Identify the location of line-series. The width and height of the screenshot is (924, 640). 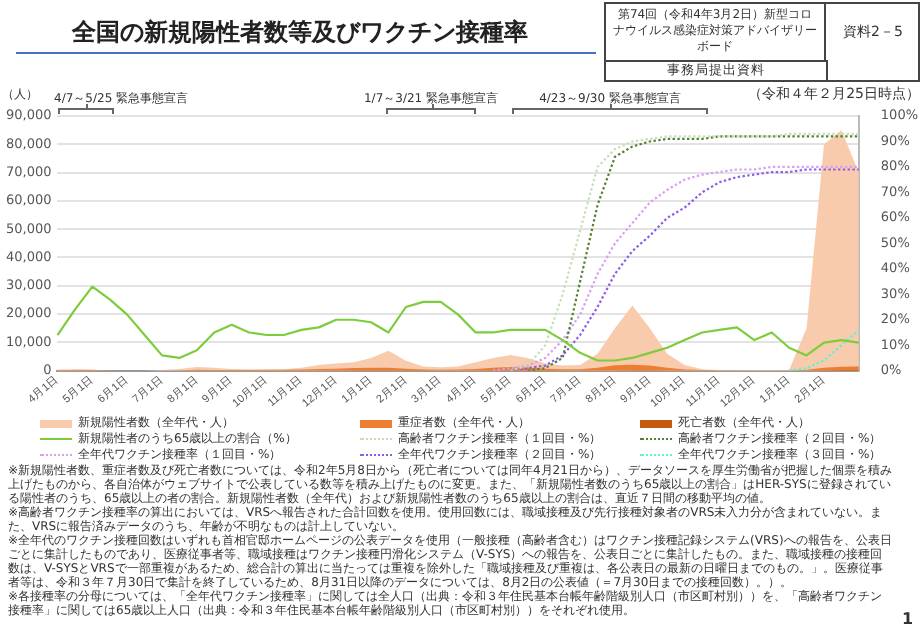
(824, 349).